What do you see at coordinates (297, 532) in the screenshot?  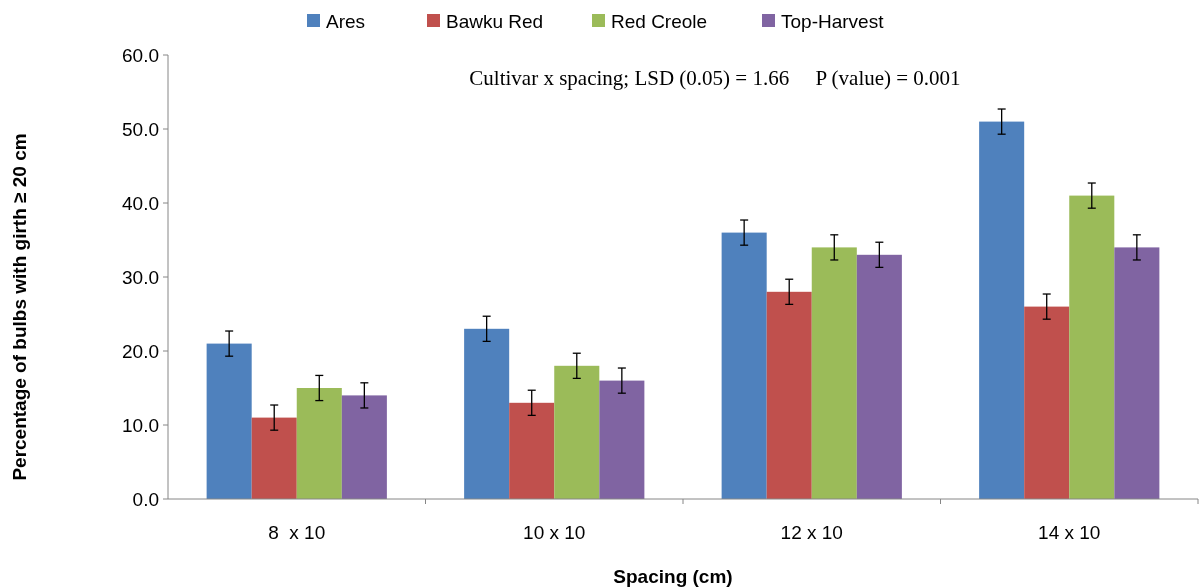 I see `x-tick-label: 8 x 10` at bounding box center [297, 532].